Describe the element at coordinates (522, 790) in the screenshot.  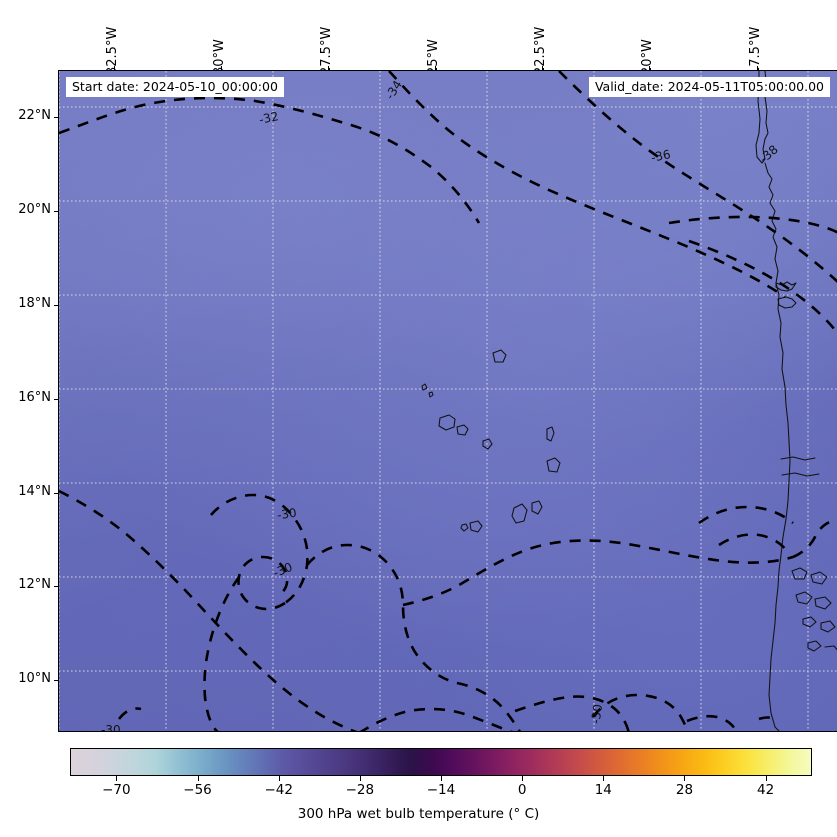
I see `colorbar-tick-label: 0` at that location.